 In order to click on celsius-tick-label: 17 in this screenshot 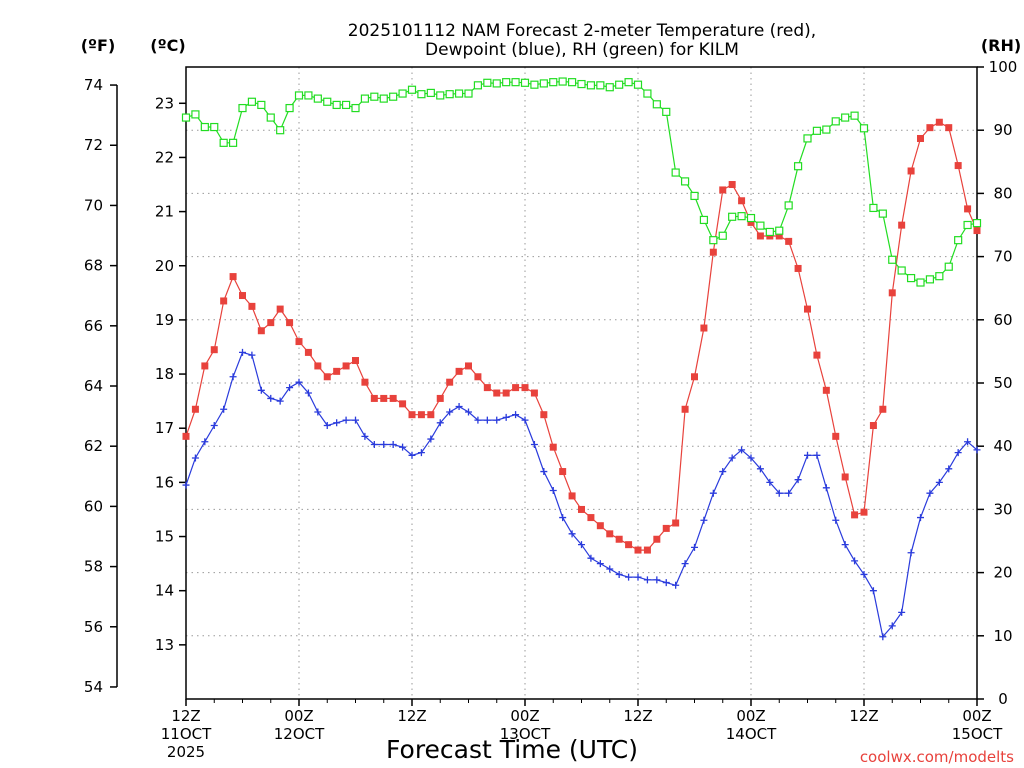, I will do `click(164, 428)`.